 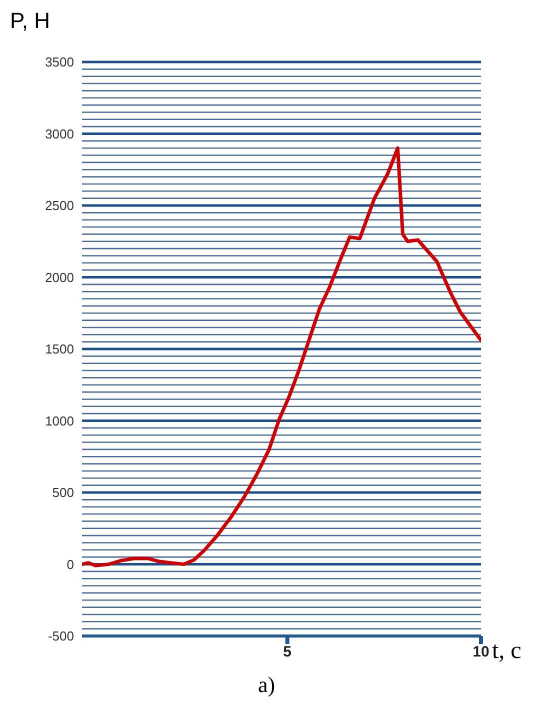 I want to click on y-tick-label: 3500, so click(x=59, y=62).